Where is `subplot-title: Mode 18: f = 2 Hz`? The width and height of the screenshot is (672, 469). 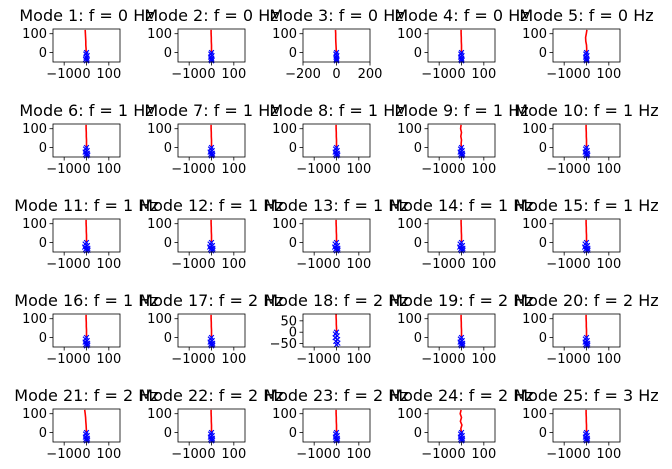 subplot-title: Mode 18: f = 2 Hz is located at coordinates (336, 300).